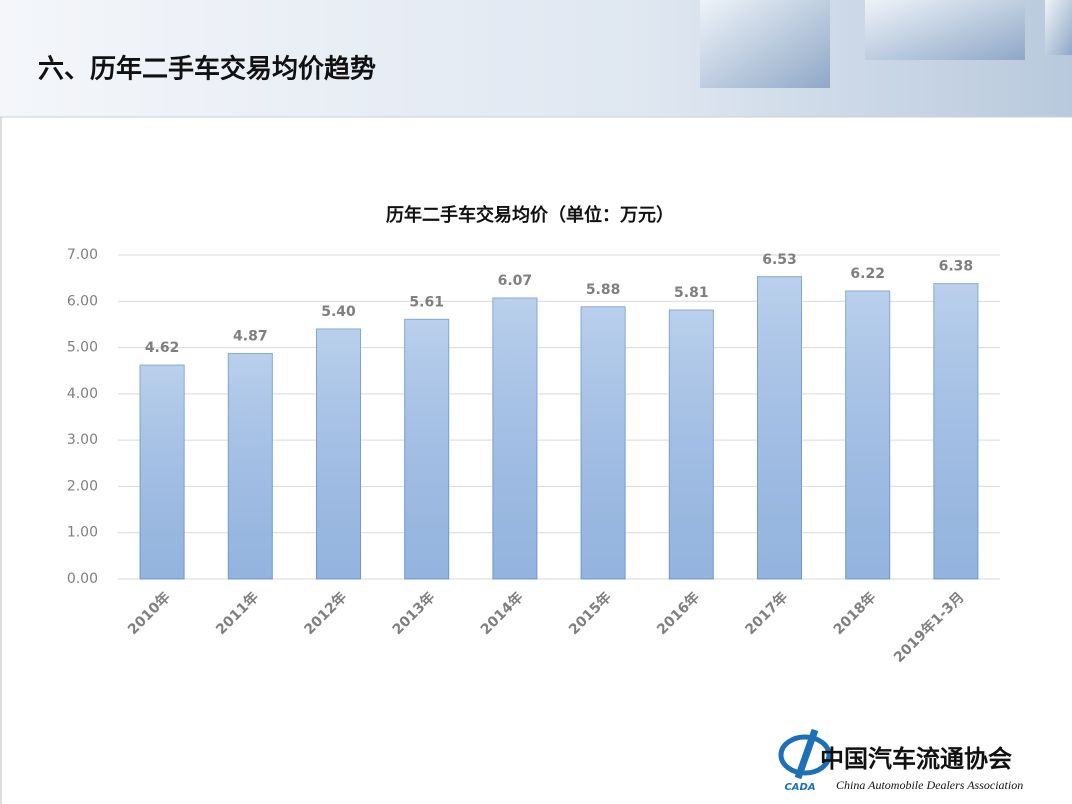 The height and width of the screenshot is (804, 1072). What do you see at coordinates (426, 302) in the screenshot?
I see `value-label: 5.61` at bounding box center [426, 302].